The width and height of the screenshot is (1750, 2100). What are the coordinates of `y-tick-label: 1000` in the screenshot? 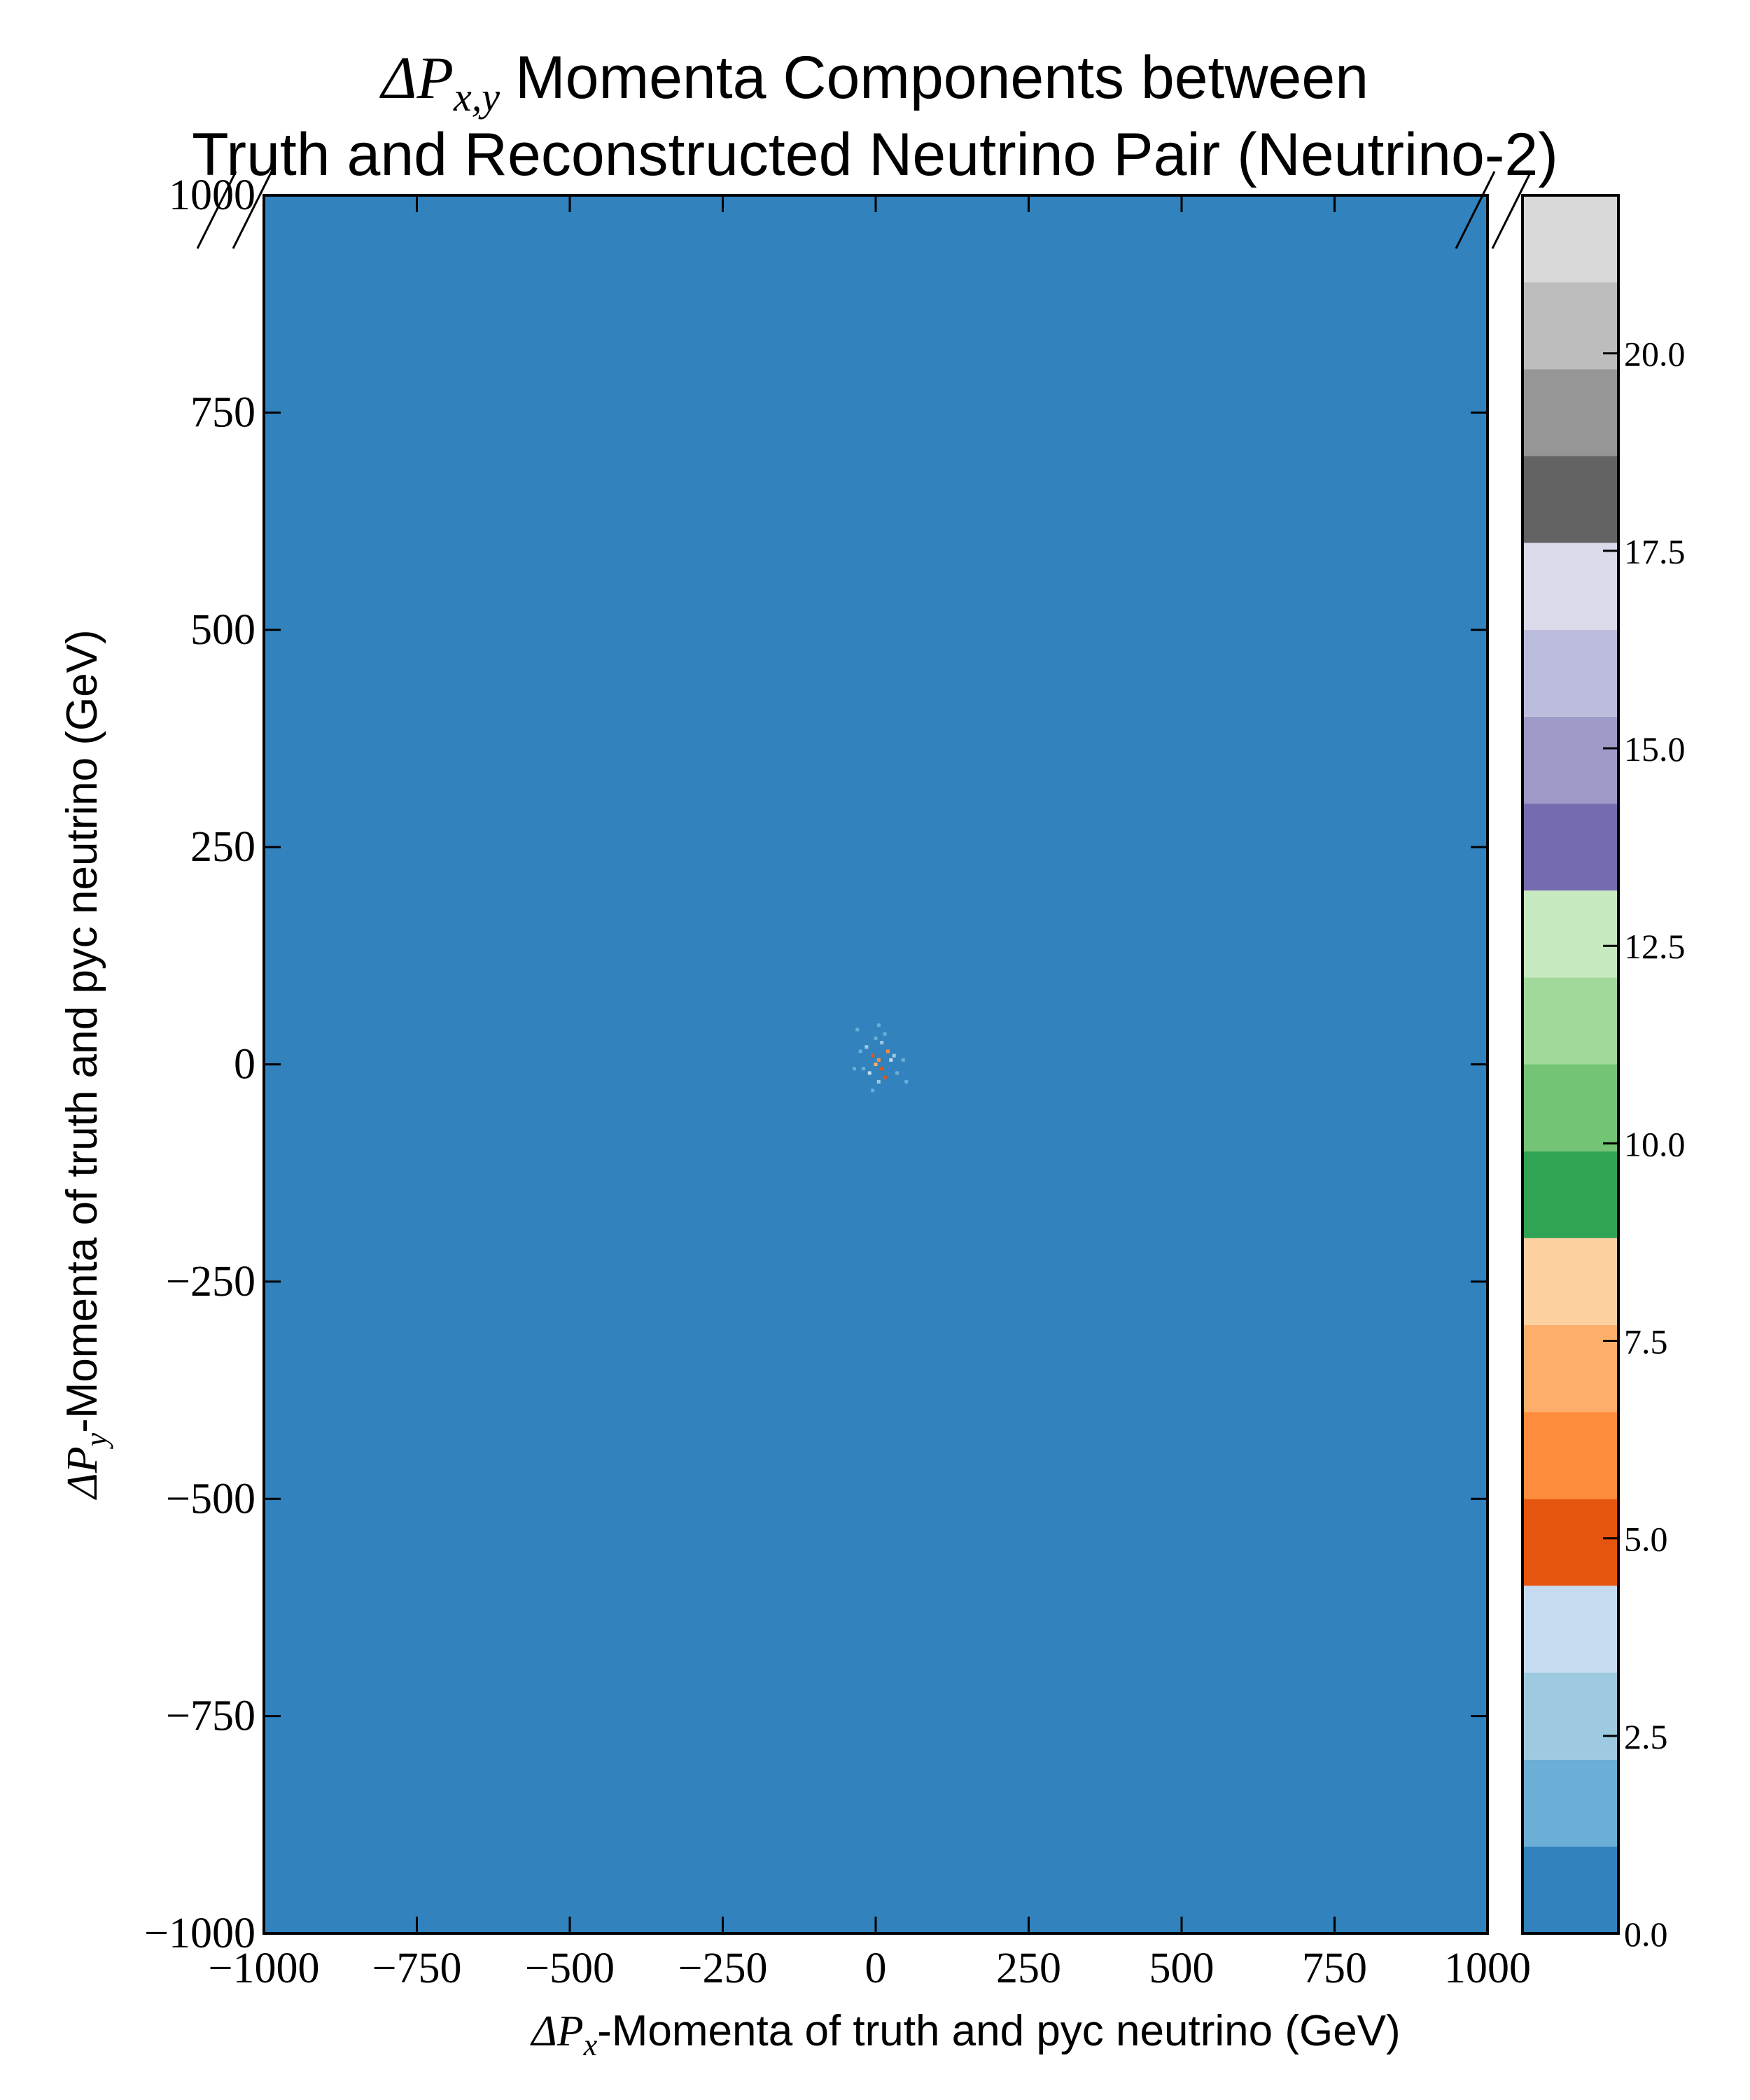 It's located at (212, 195).